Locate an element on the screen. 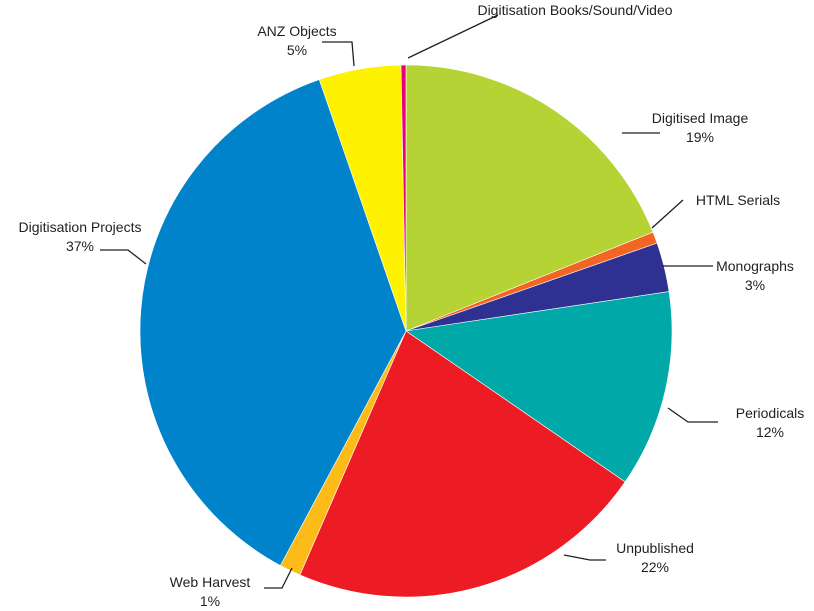 Image resolution: width=814 pixels, height=611 pixels. slice-label: Web Harvest is located at coordinates (210, 582).